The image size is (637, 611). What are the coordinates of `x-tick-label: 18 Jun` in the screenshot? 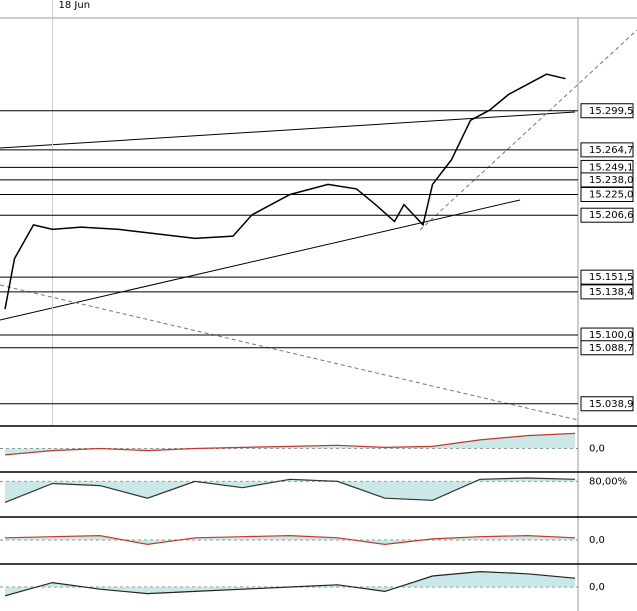 It's located at (75, 5).